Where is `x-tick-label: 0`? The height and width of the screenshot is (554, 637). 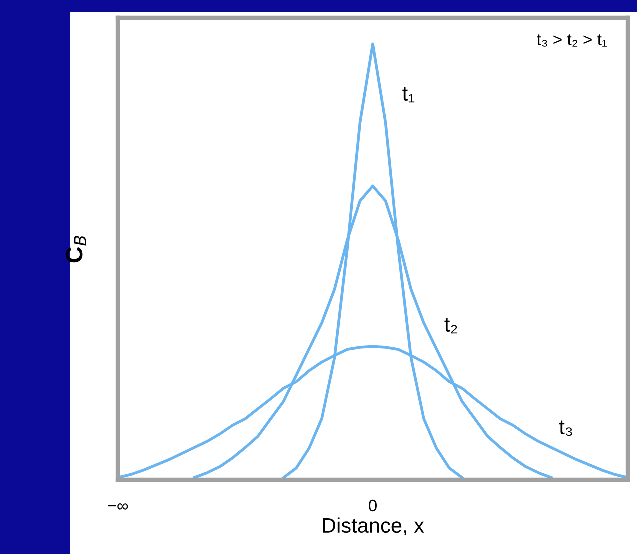 x-tick-label: 0 is located at coordinates (373, 506).